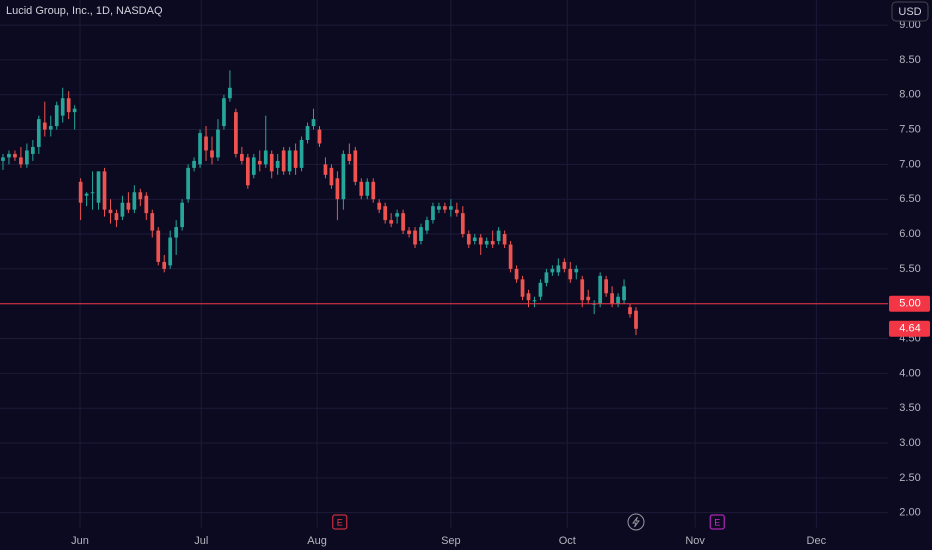  I want to click on price-line-label: 5.00, so click(909, 304).